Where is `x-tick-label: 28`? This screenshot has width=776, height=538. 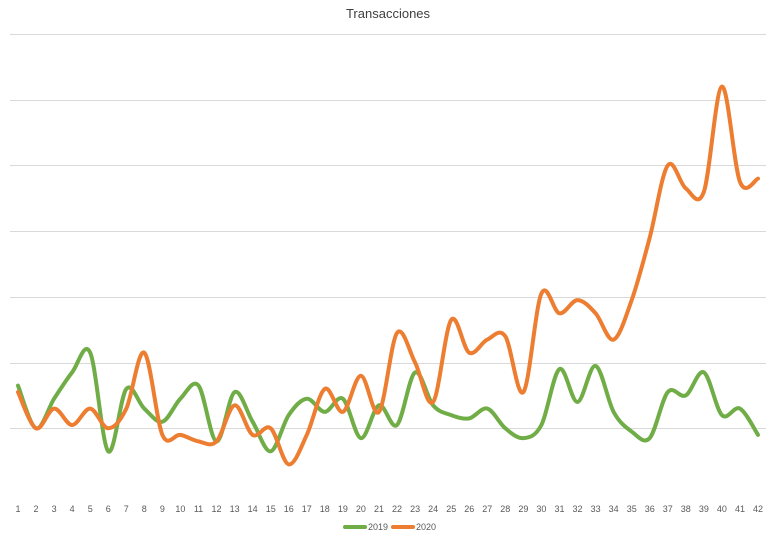
x-tick-label: 28 is located at coordinates (505, 509).